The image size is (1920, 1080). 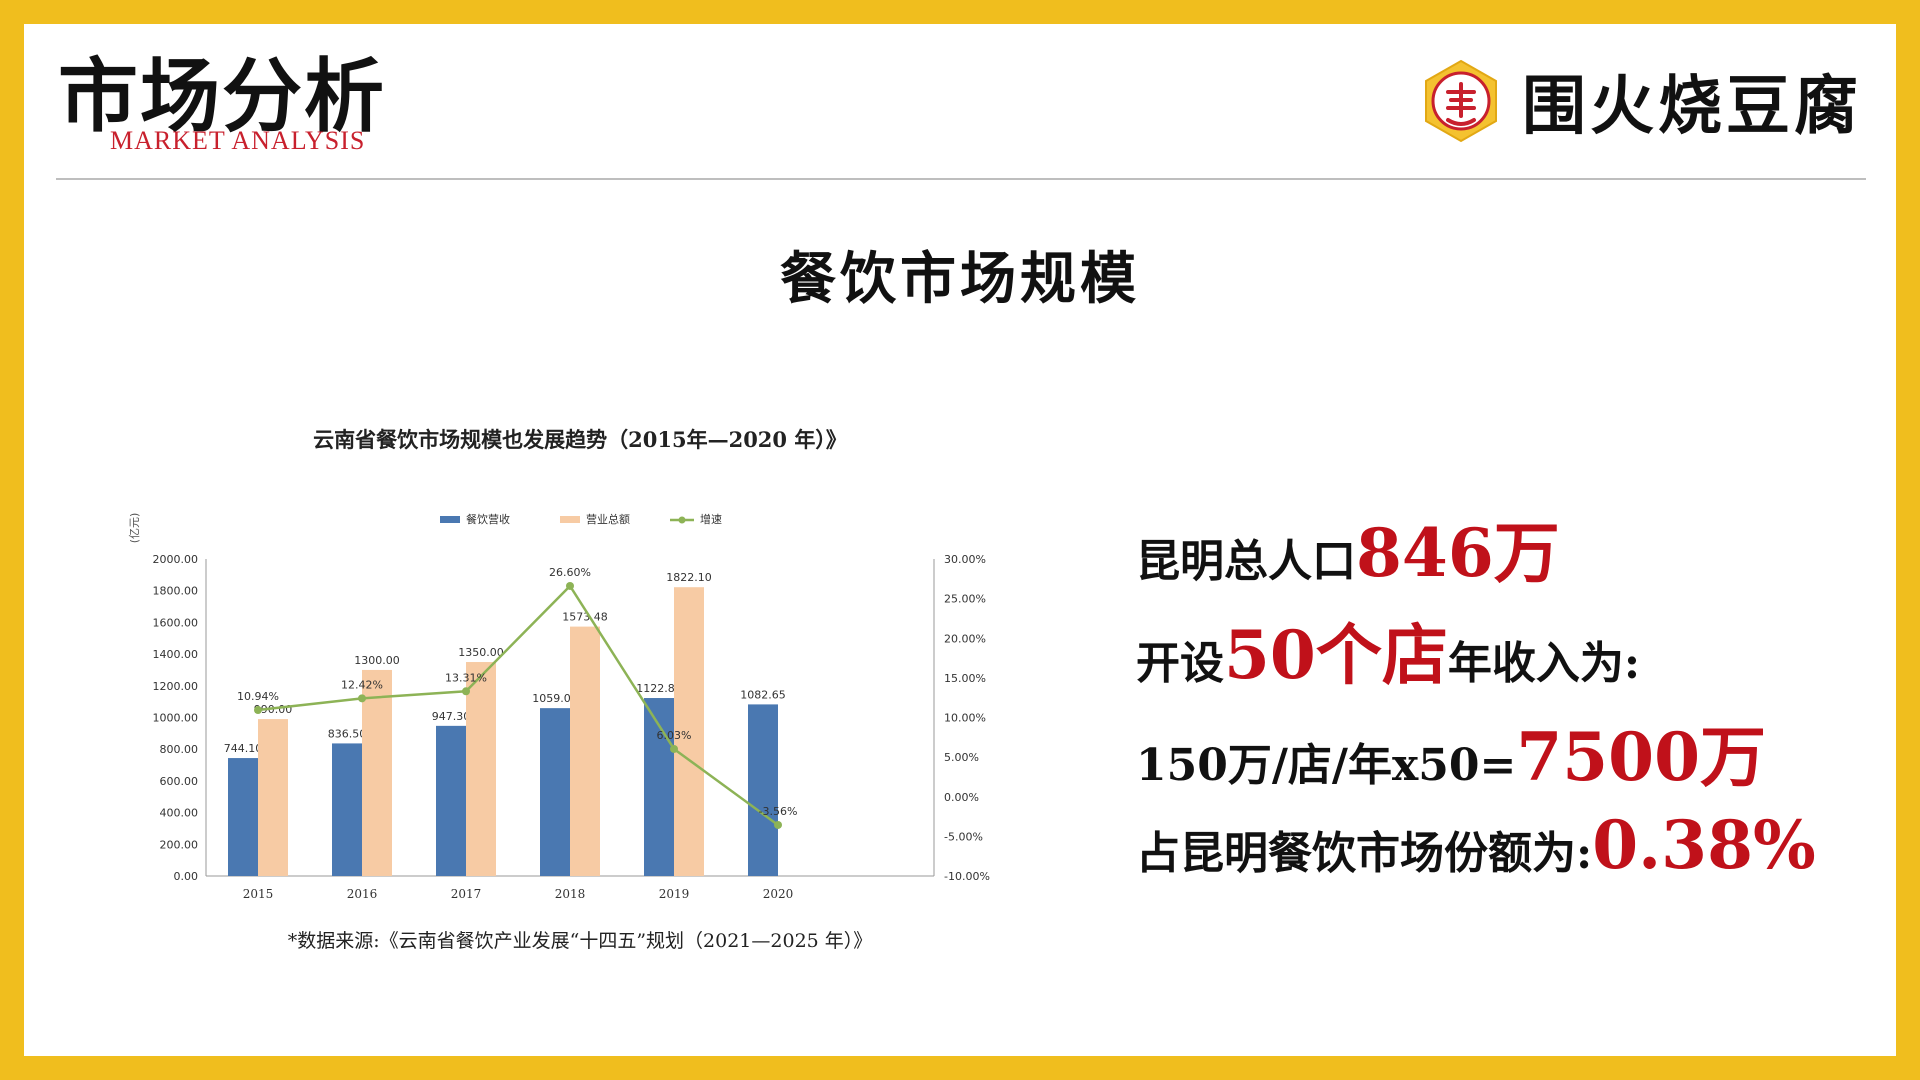 I want to click on brand-logo: 围火烧豆腐, so click(x=1640, y=101).